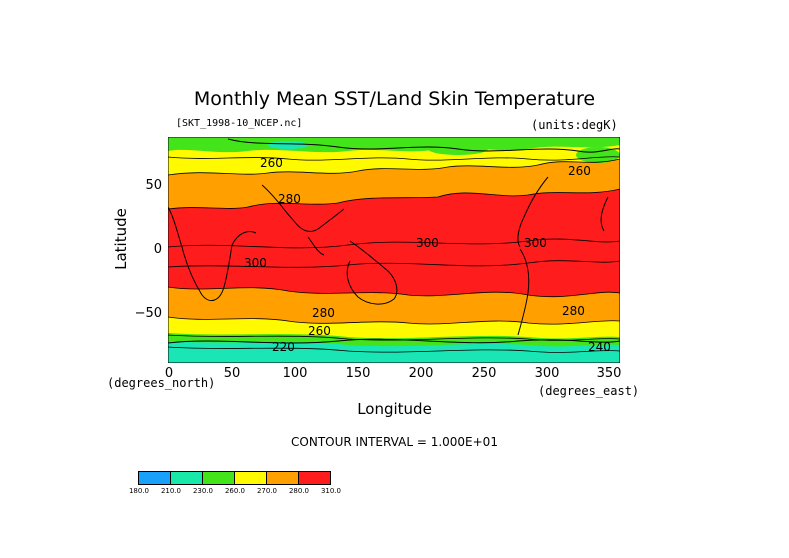  I want to click on x-axis-unit-label: (degrees_east), so click(589, 391).